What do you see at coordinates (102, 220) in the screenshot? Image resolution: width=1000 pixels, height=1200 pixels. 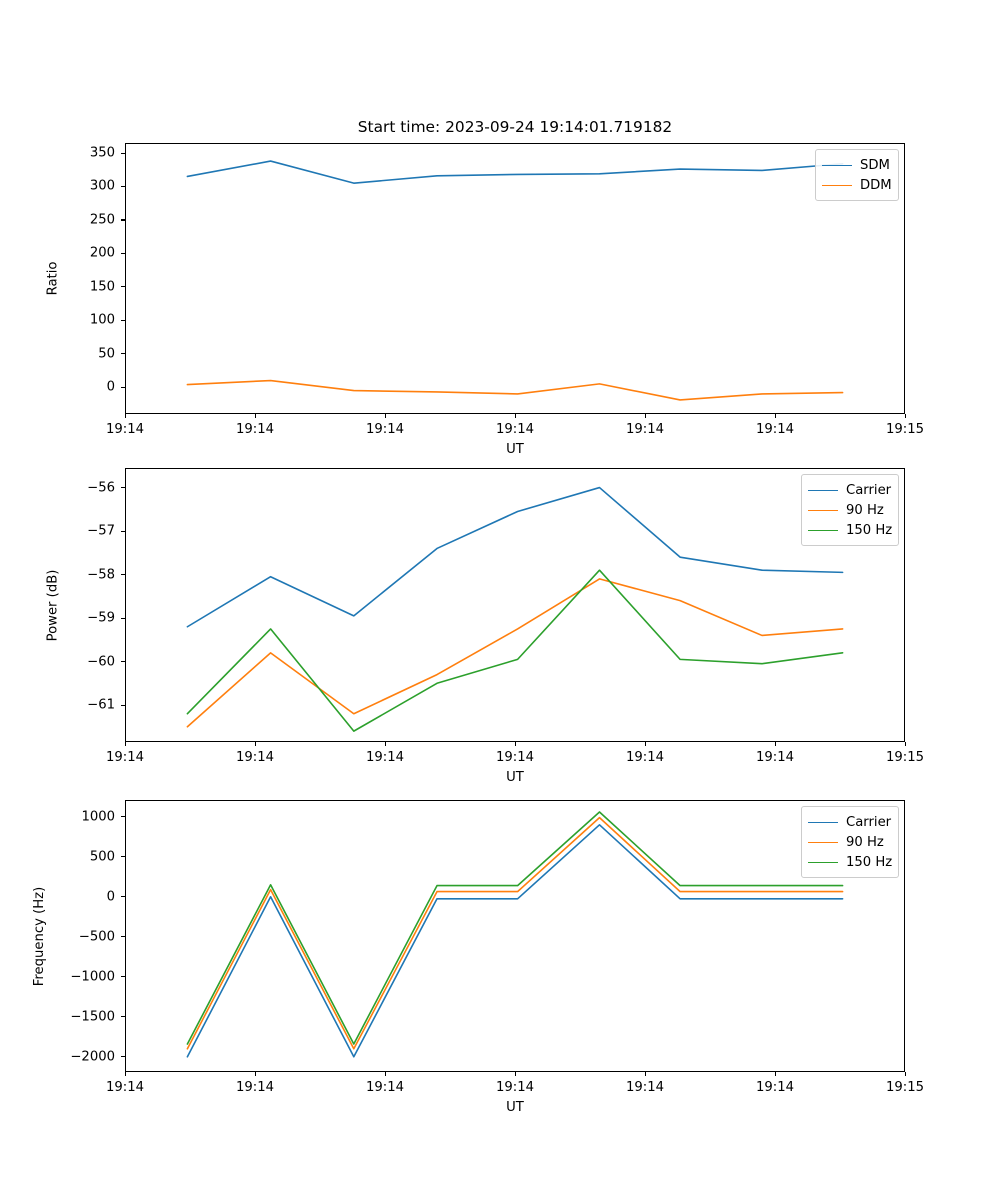 I see `y-tick-label: 250` at bounding box center [102, 220].